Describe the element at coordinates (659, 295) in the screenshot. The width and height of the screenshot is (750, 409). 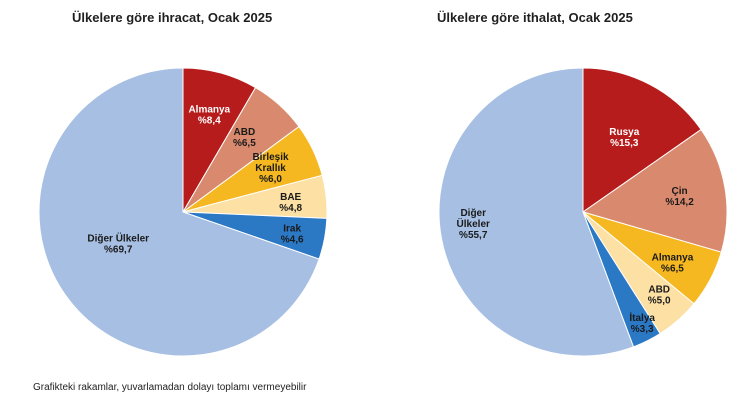
I see `import-slice-label-3: ABD %5,0` at that location.